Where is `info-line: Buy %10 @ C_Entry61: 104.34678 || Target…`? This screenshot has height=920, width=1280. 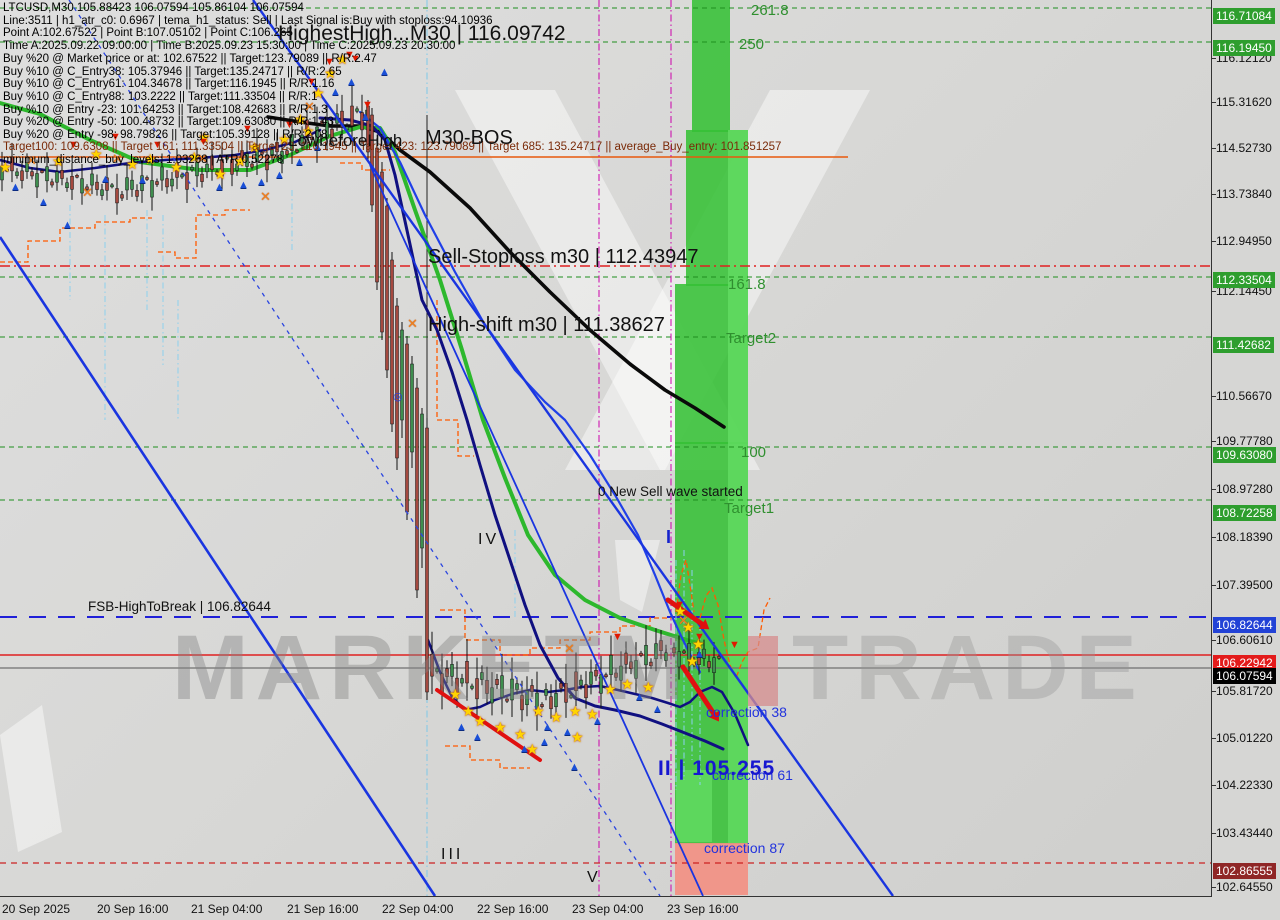 info-line: Buy %10 @ C_Entry61: 104.34678 || Target… is located at coordinates (169, 84).